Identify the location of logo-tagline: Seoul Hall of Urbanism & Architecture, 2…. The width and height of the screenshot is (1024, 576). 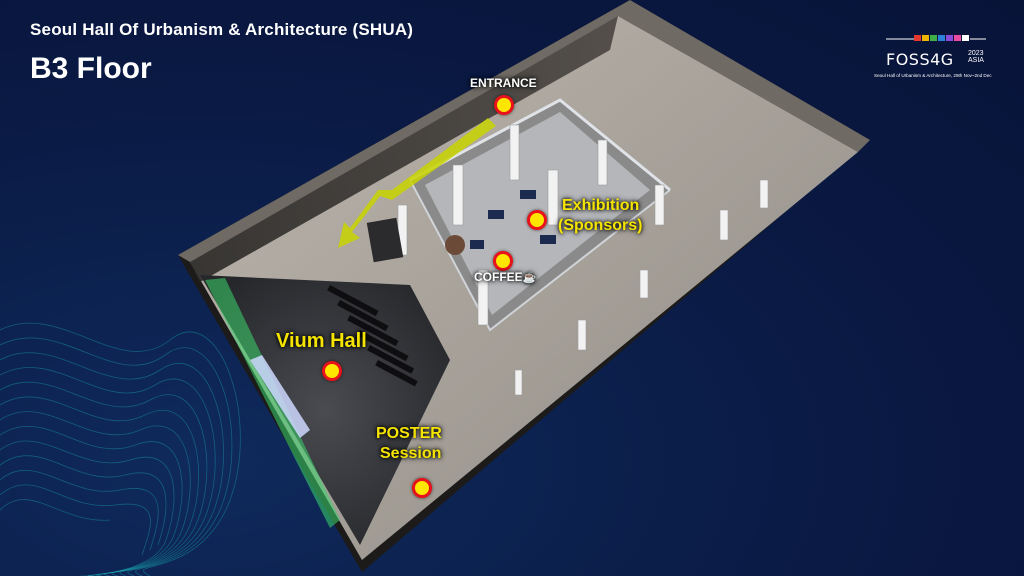
(933, 75).